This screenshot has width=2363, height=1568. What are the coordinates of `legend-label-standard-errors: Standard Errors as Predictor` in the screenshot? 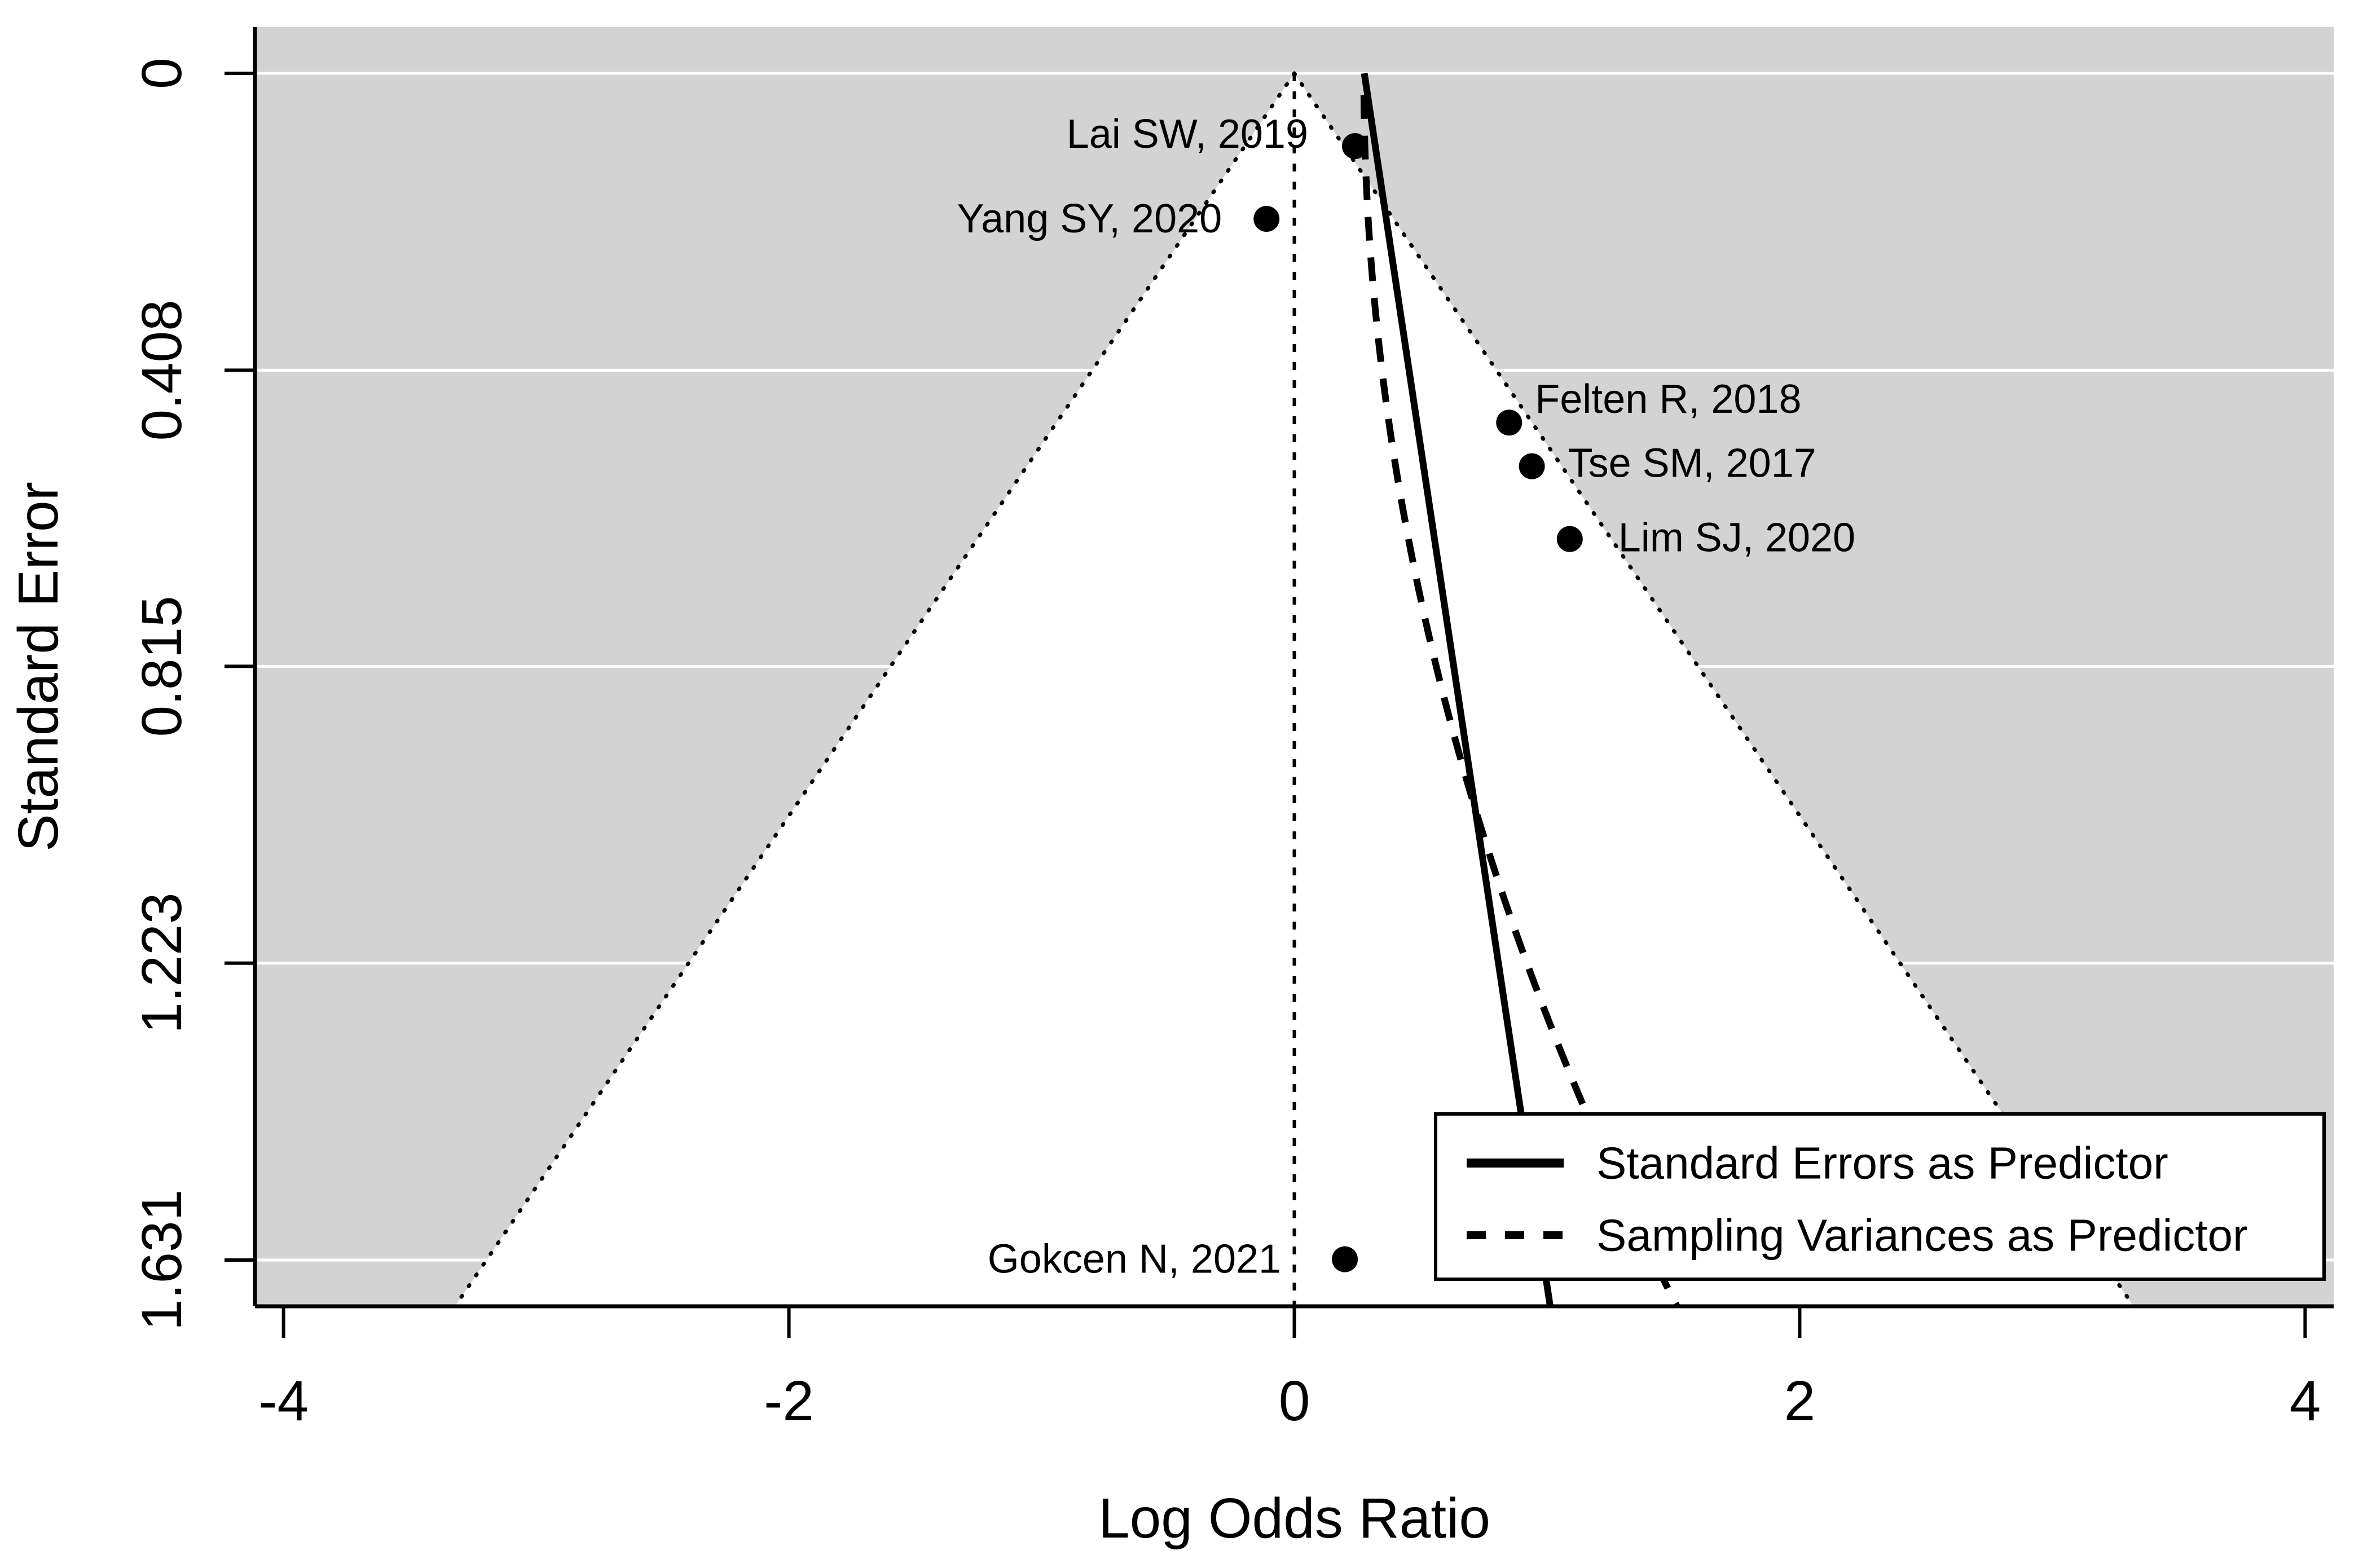 It's located at (1882, 1163).